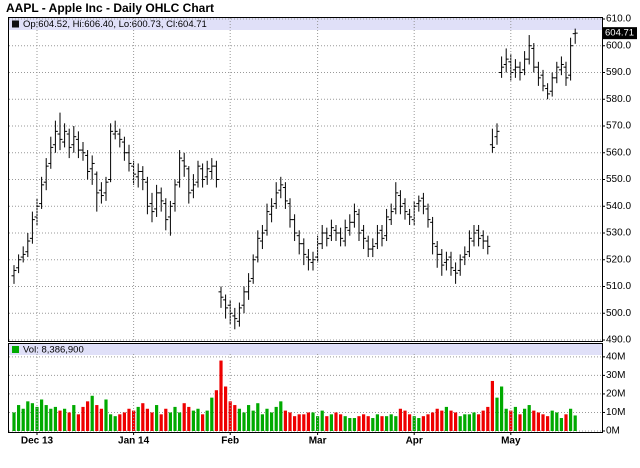 The width and height of the screenshot is (640, 468). What do you see at coordinates (618, 313) in the screenshot?
I see `y-tick-label: 500.0` at bounding box center [618, 313].